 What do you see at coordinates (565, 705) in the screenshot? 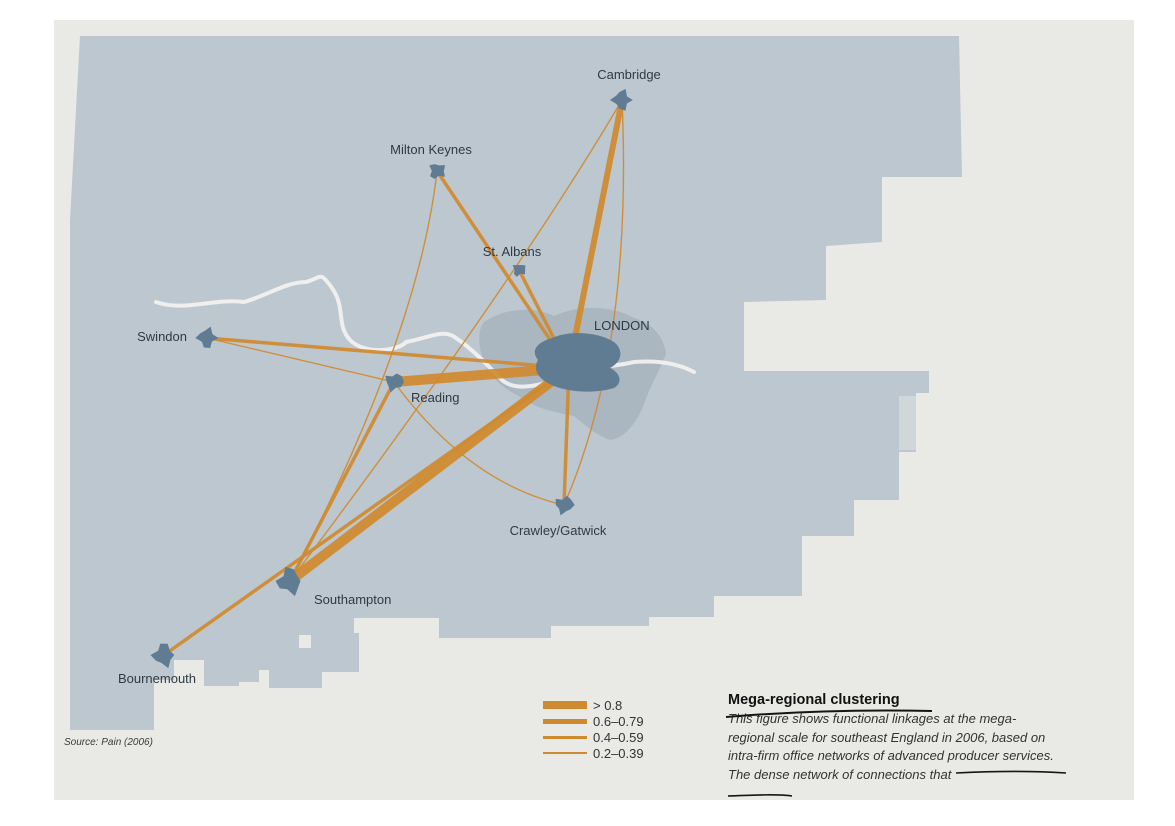
I see `legend-swatch-strongest` at bounding box center [565, 705].